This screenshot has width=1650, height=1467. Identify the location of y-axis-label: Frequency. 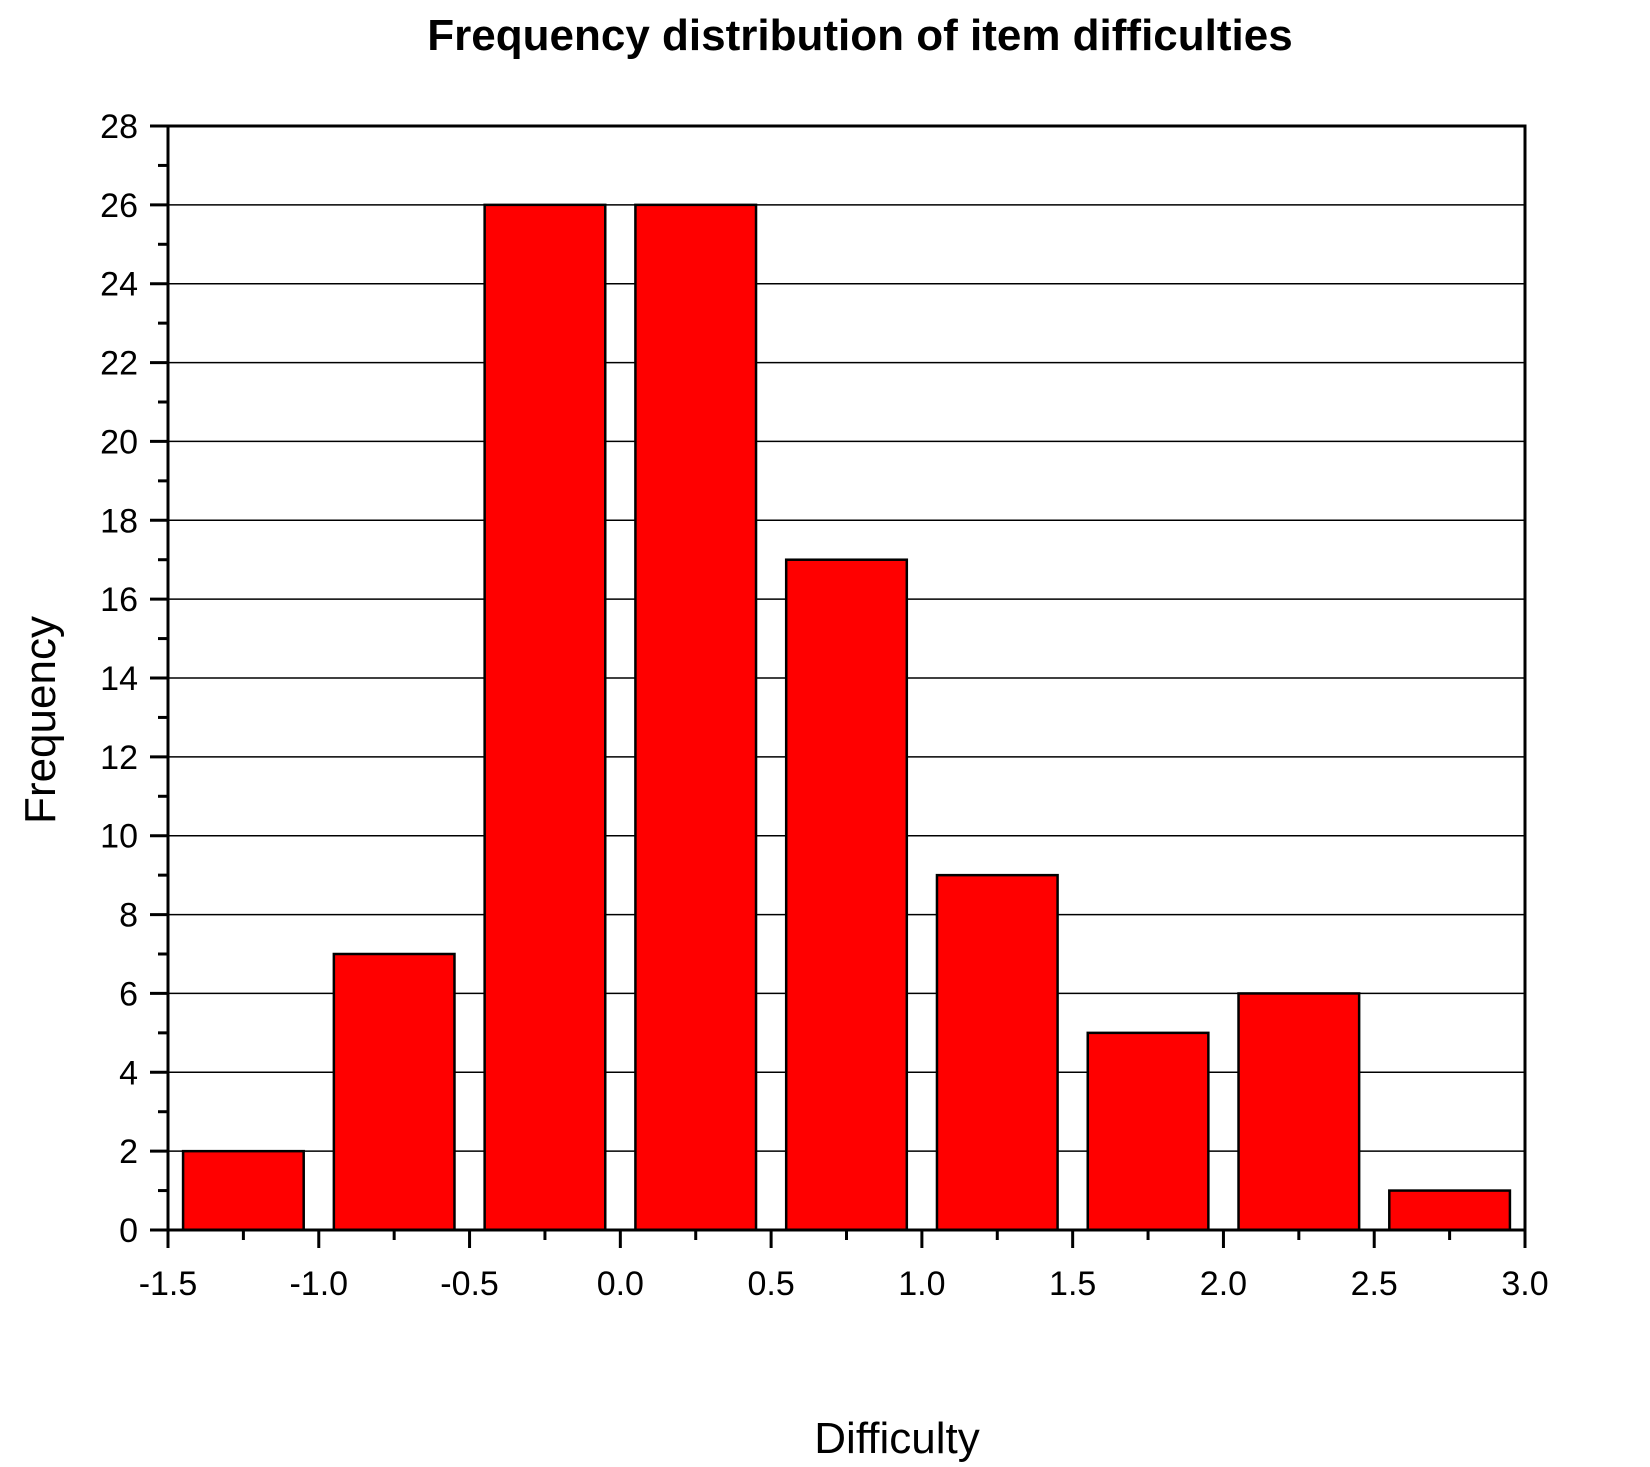
(40, 720).